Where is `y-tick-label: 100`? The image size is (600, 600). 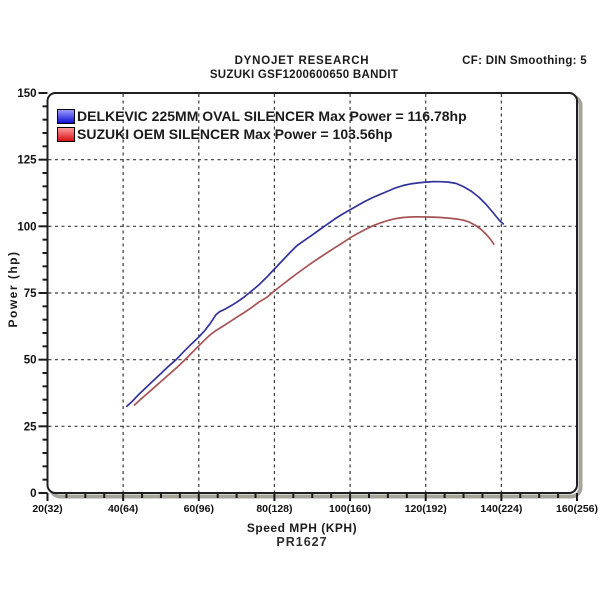
y-tick-label: 100 is located at coordinates (26, 227).